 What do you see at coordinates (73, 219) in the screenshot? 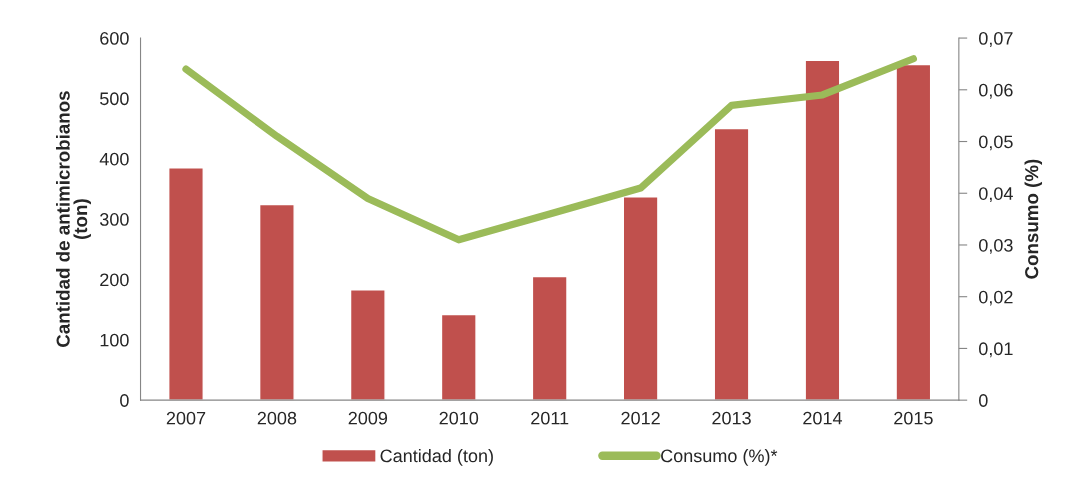
I see `y-axis-title: Cantidad de antimicrobianos (ton)` at bounding box center [73, 219].